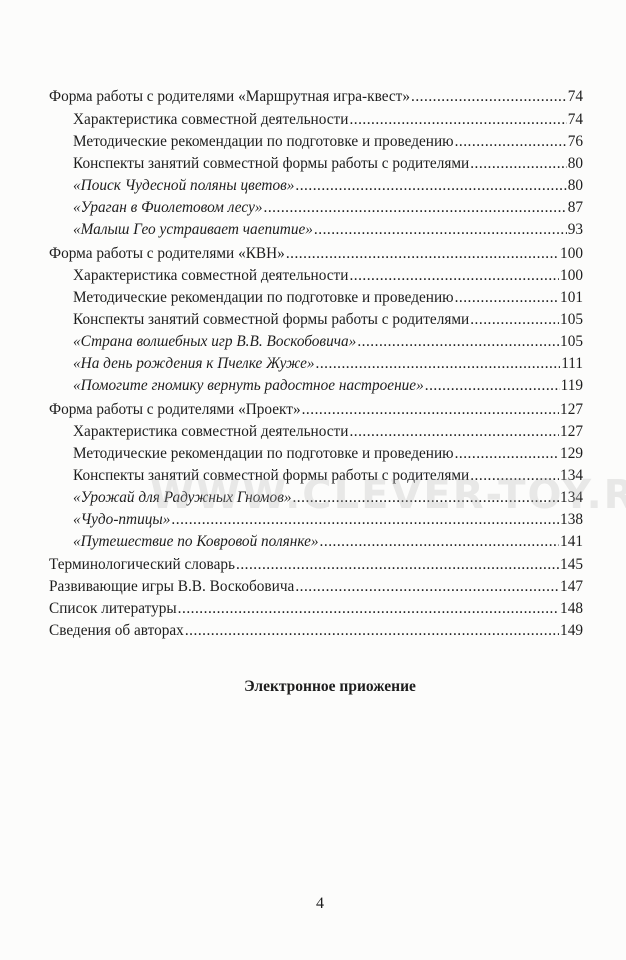 This screenshot has height=960, width=626. I want to click on toc-entry: Терминологический словарь 145, so click(316, 565).